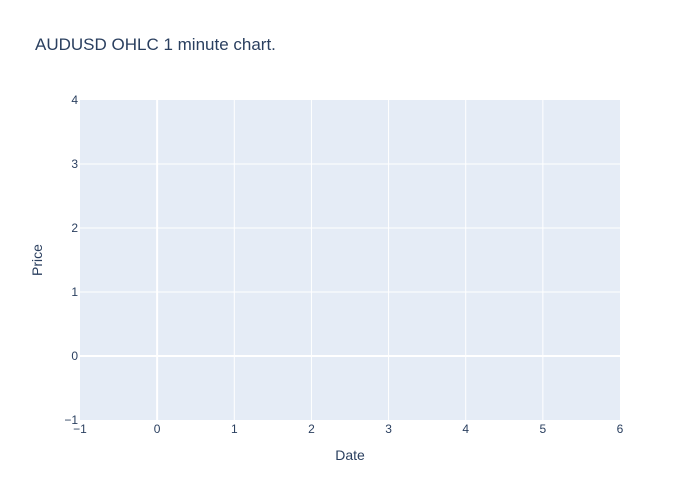  I want to click on x-tick-label: 5, so click(543, 429).